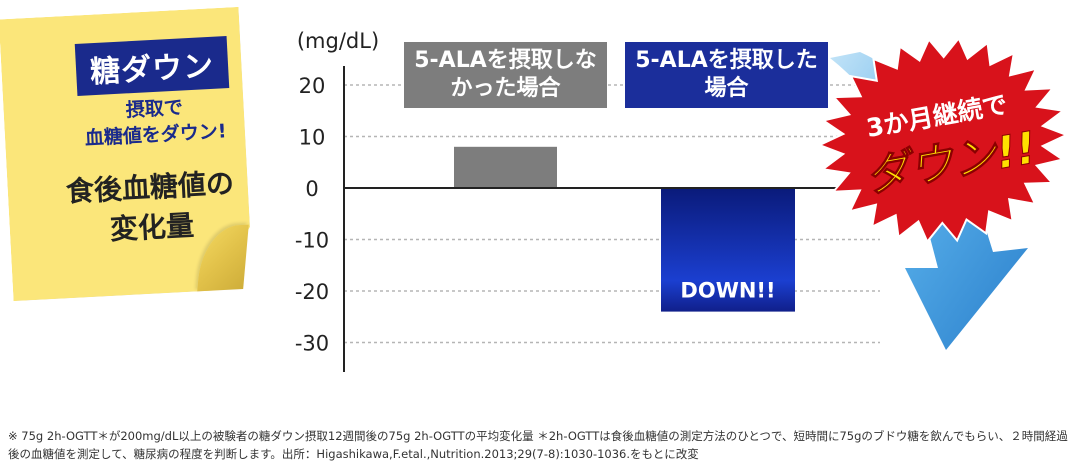 The image size is (1086, 469). What do you see at coordinates (312, 292) in the screenshot?
I see `y-tick-label: -20` at bounding box center [312, 292].